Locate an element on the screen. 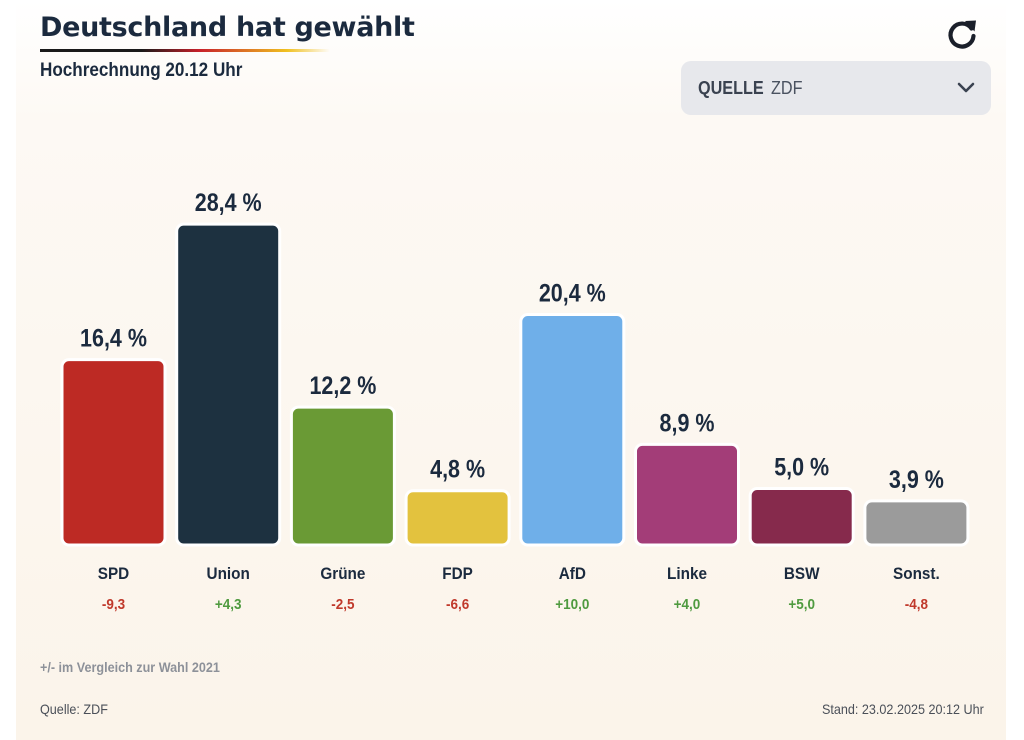 The width and height of the screenshot is (1024, 740). bar-grüne is located at coordinates (342, 476).